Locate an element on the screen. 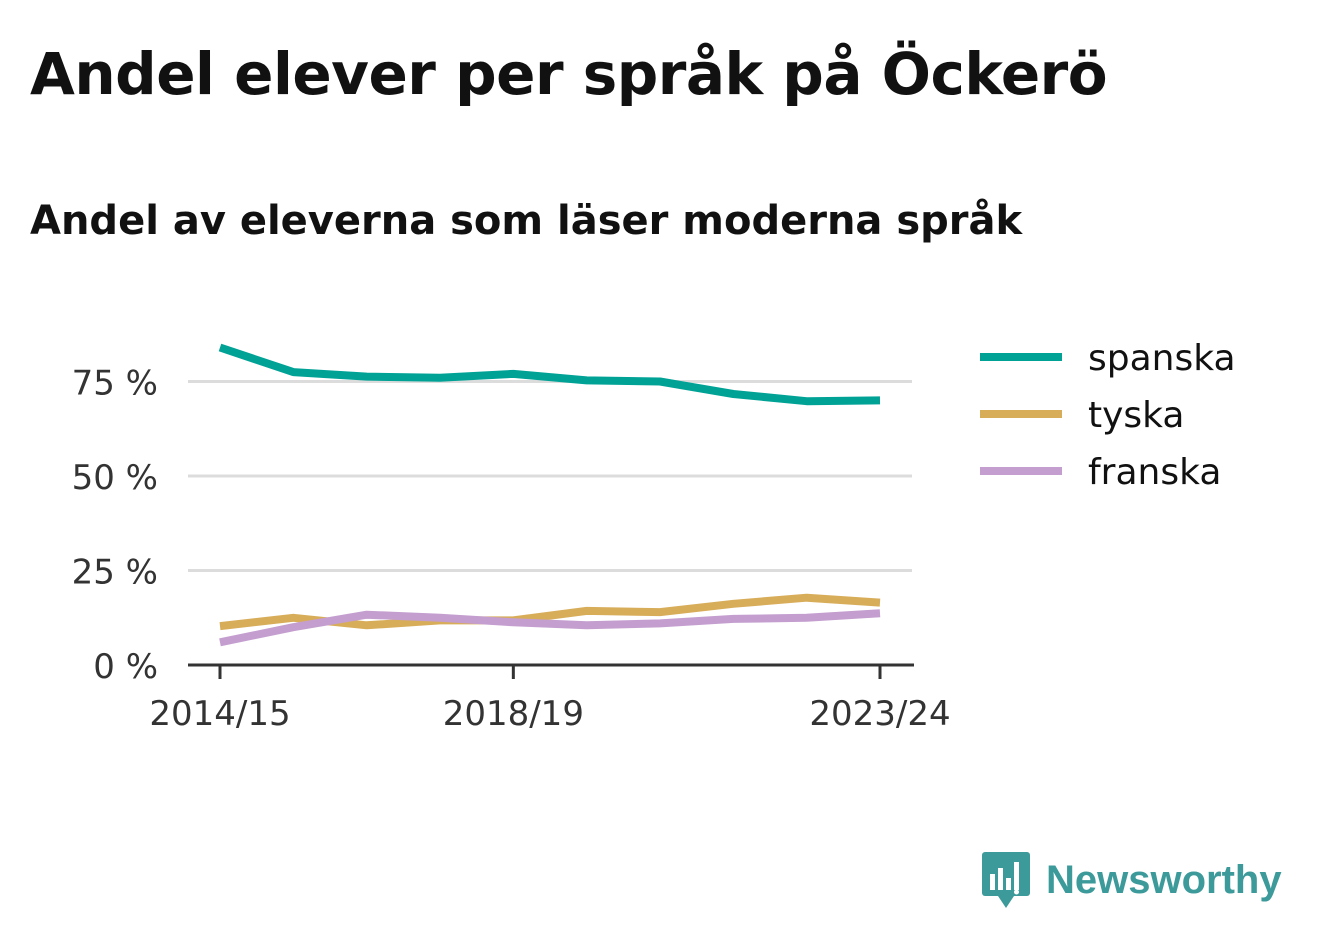 Image resolution: width=1322 pixels, height=939 pixels. x-tick-label: 2023/24 is located at coordinates (879, 714).